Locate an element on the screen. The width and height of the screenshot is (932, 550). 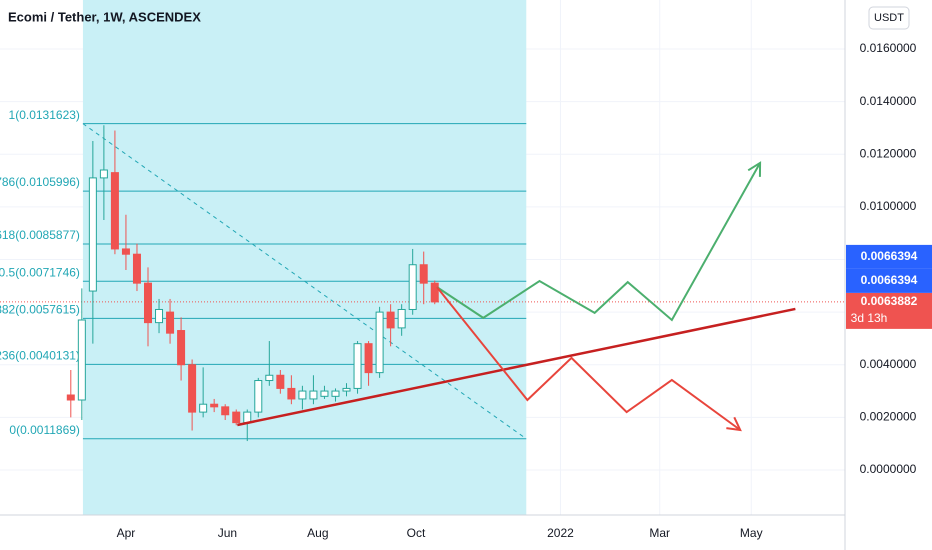
y-tick-label: 0.0140000 is located at coordinates (888, 101).